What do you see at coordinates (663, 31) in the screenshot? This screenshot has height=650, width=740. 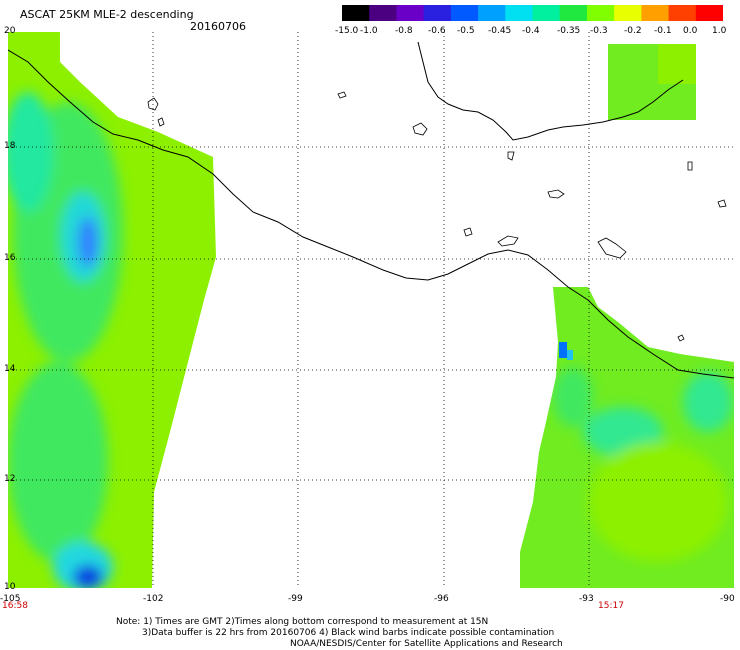 I see `colorbar-label: -0.1` at bounding box center [663, 31].